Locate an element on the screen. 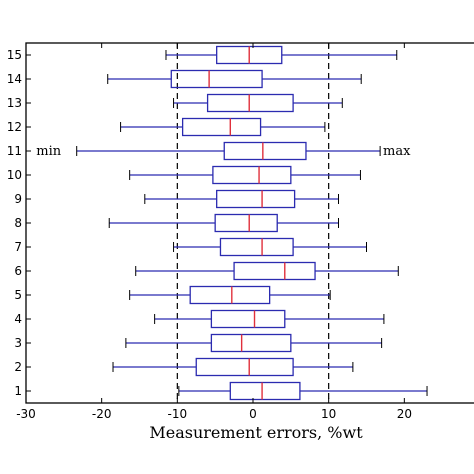 The height and width of the screenshot is (474, 474). y-tick-label: 2 is located at coordinates (18, 367).